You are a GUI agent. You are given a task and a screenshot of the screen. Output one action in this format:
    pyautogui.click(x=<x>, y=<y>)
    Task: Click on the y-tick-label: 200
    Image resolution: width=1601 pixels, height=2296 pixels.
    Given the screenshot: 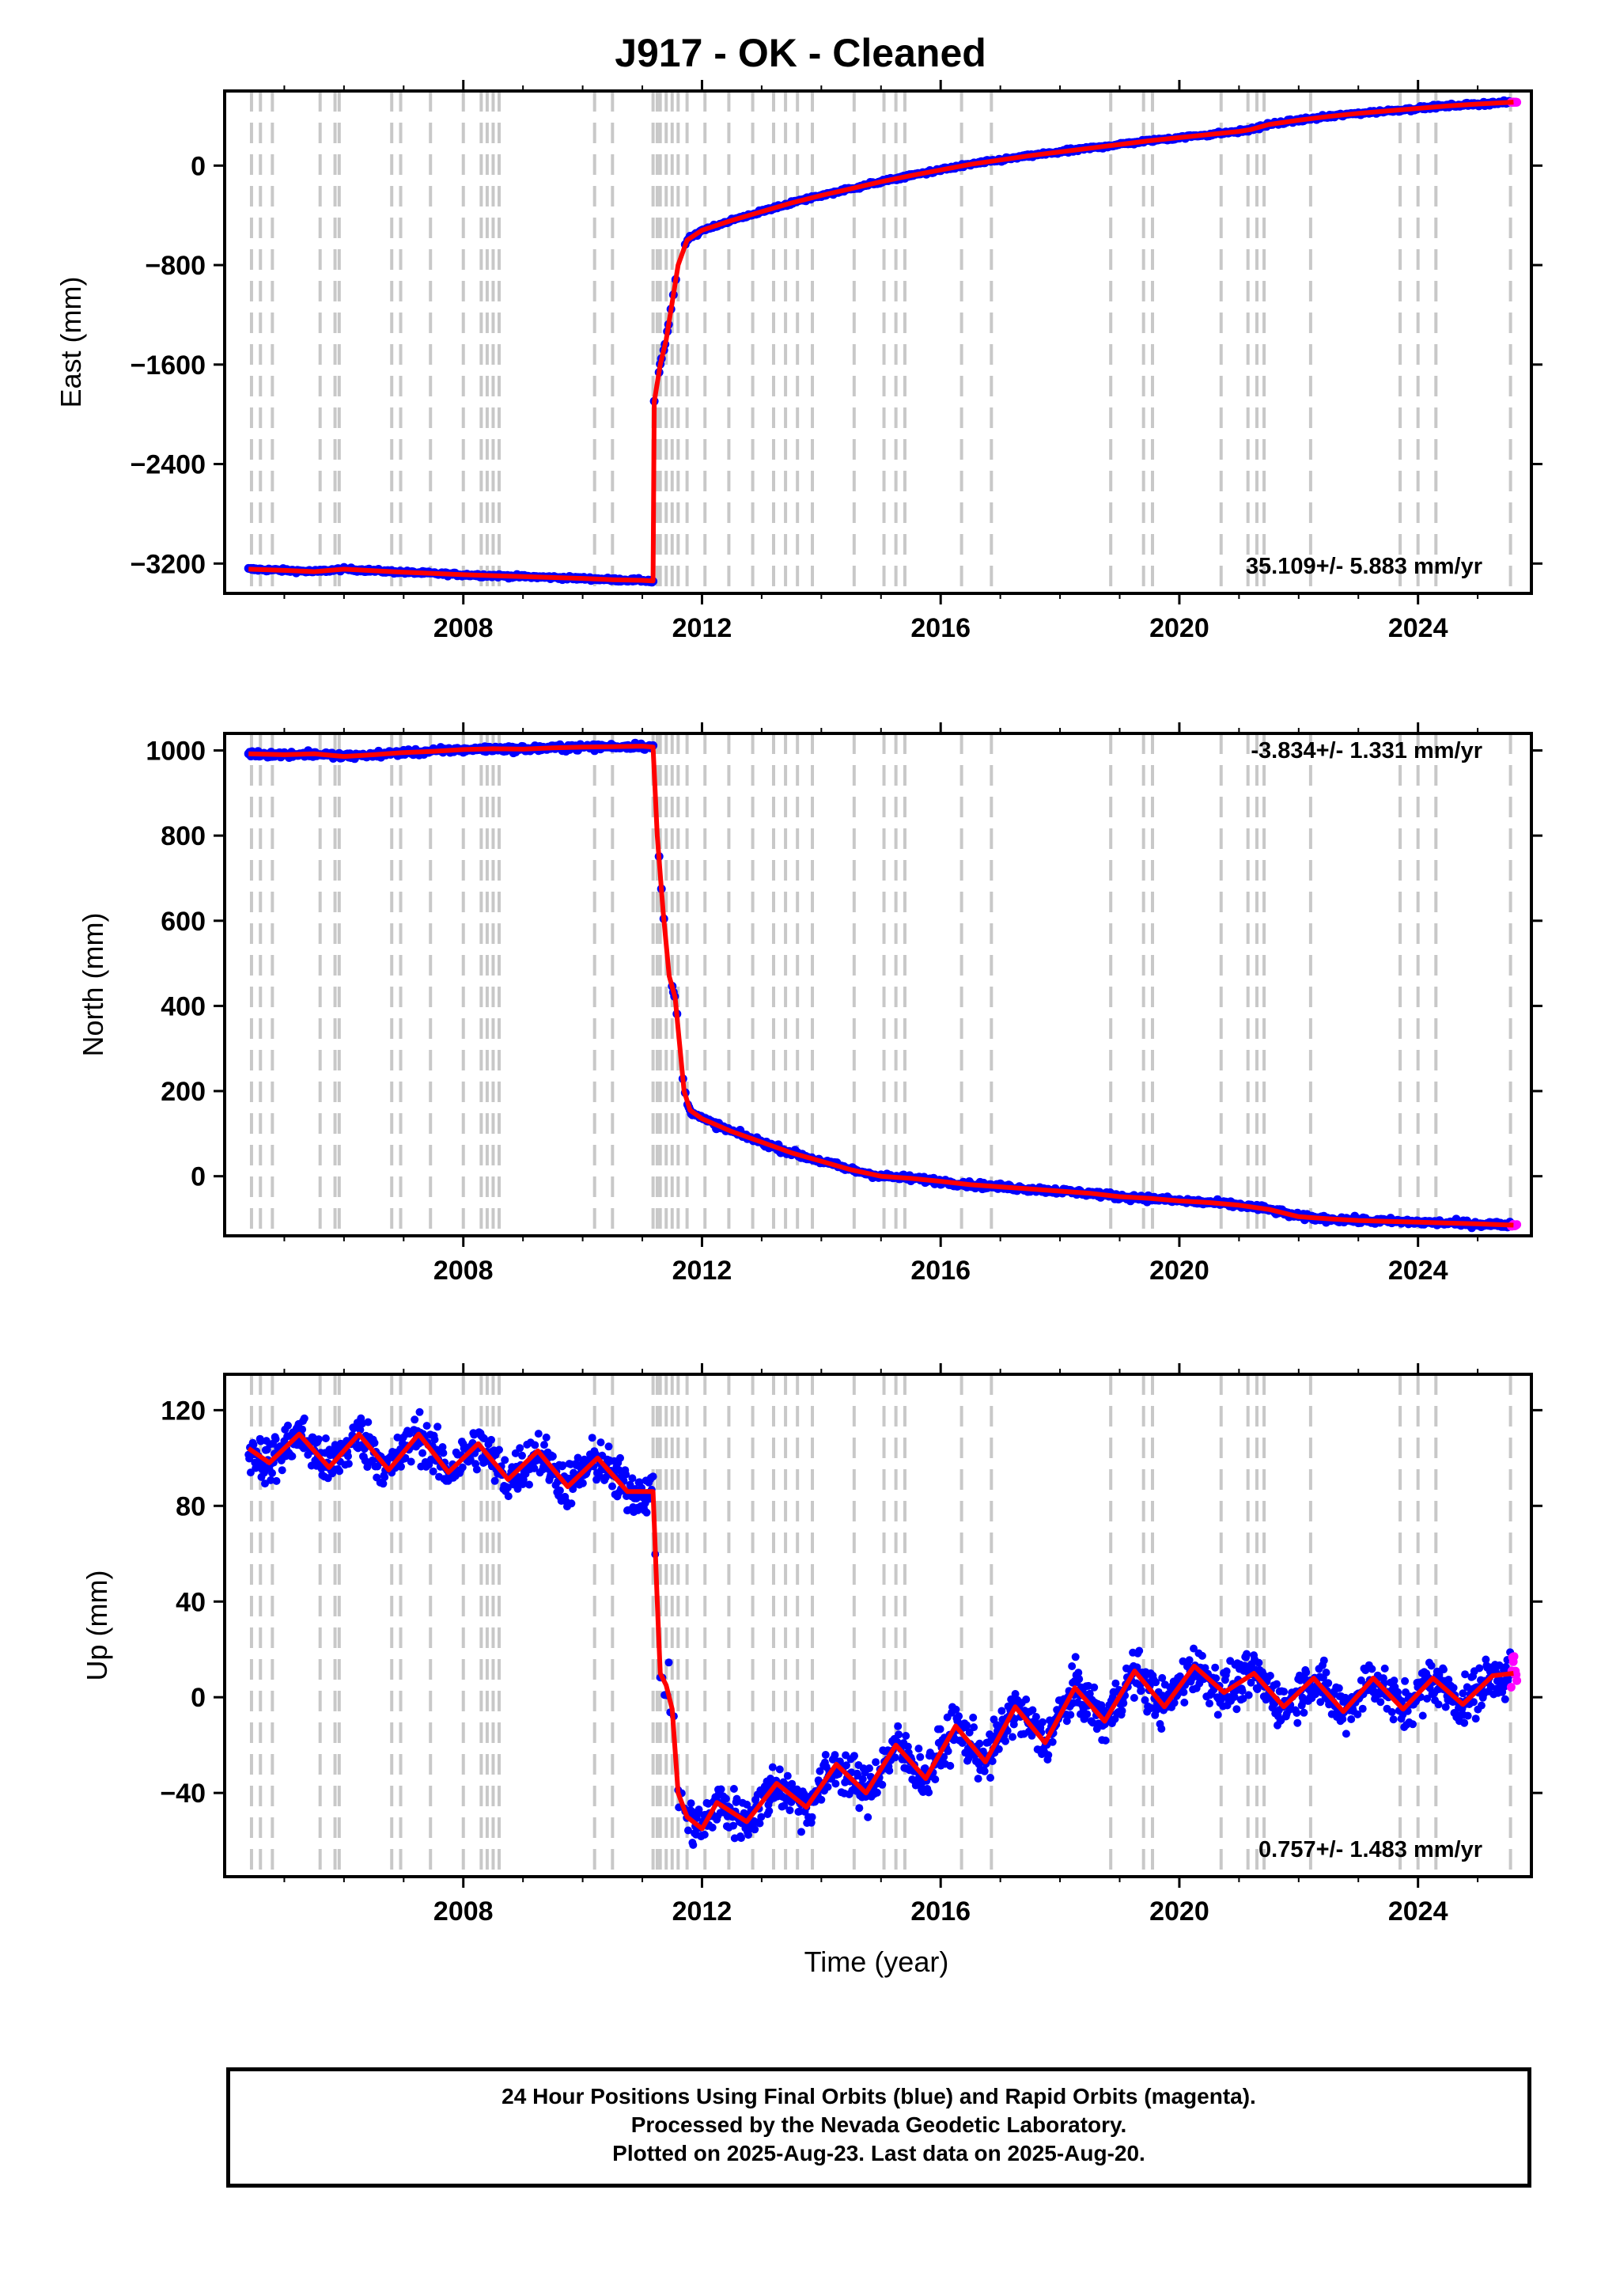 What is the action you would take?
    pyautogui.click(x=183, y=1092)
    